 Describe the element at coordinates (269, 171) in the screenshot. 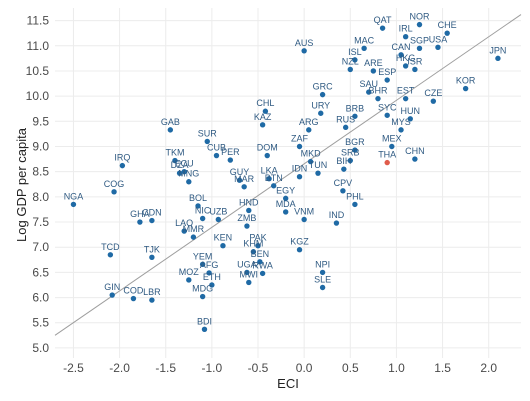

I see `point-label: LKA` at that location.